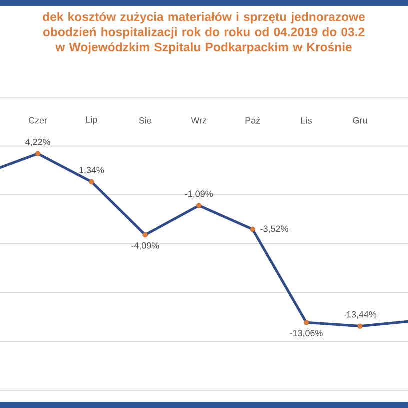 The image size is (408, 408). What do you see at coordinates (199, 120) in the screenshot?
I see `x-tick-label: Wrz` at bounding box center [199, 120].